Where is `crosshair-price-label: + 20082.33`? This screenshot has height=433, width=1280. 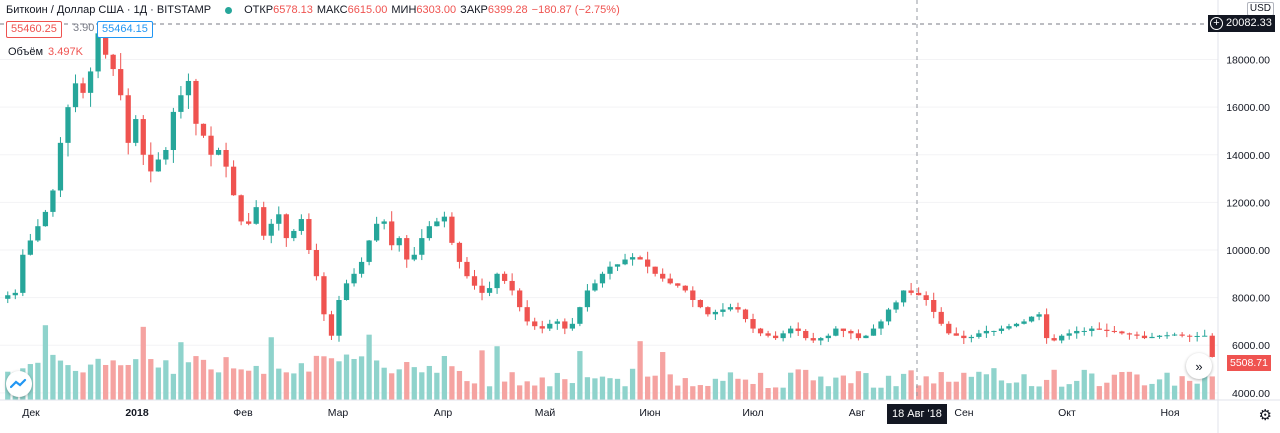 crosshair-price-label: + 20082.33 is located at coordinates (1241, 23).